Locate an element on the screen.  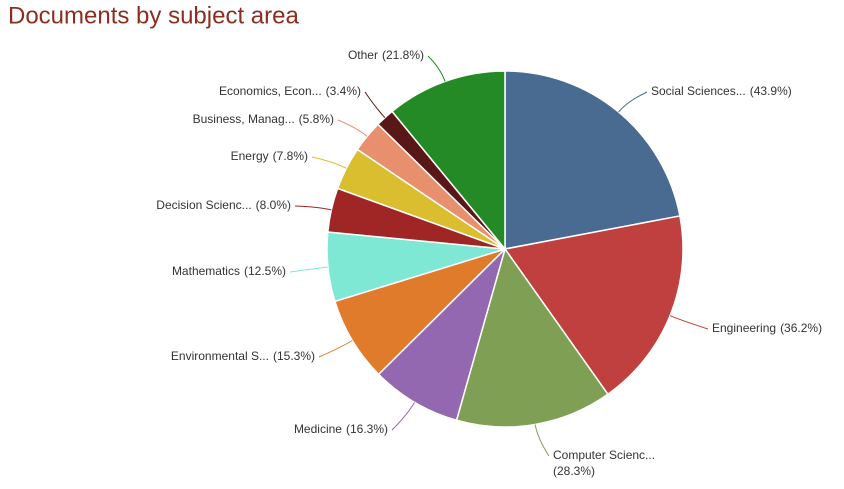
slice-label: Social Sciences... (43.9%) is located at coordinates (721, 91).